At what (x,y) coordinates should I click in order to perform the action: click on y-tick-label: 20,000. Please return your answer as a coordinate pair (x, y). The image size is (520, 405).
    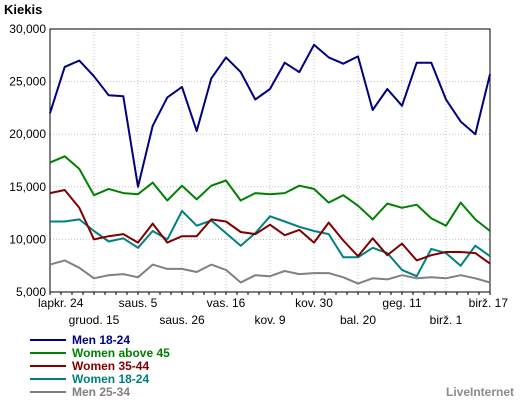
    Looking at the image, I should click on (27, 134).